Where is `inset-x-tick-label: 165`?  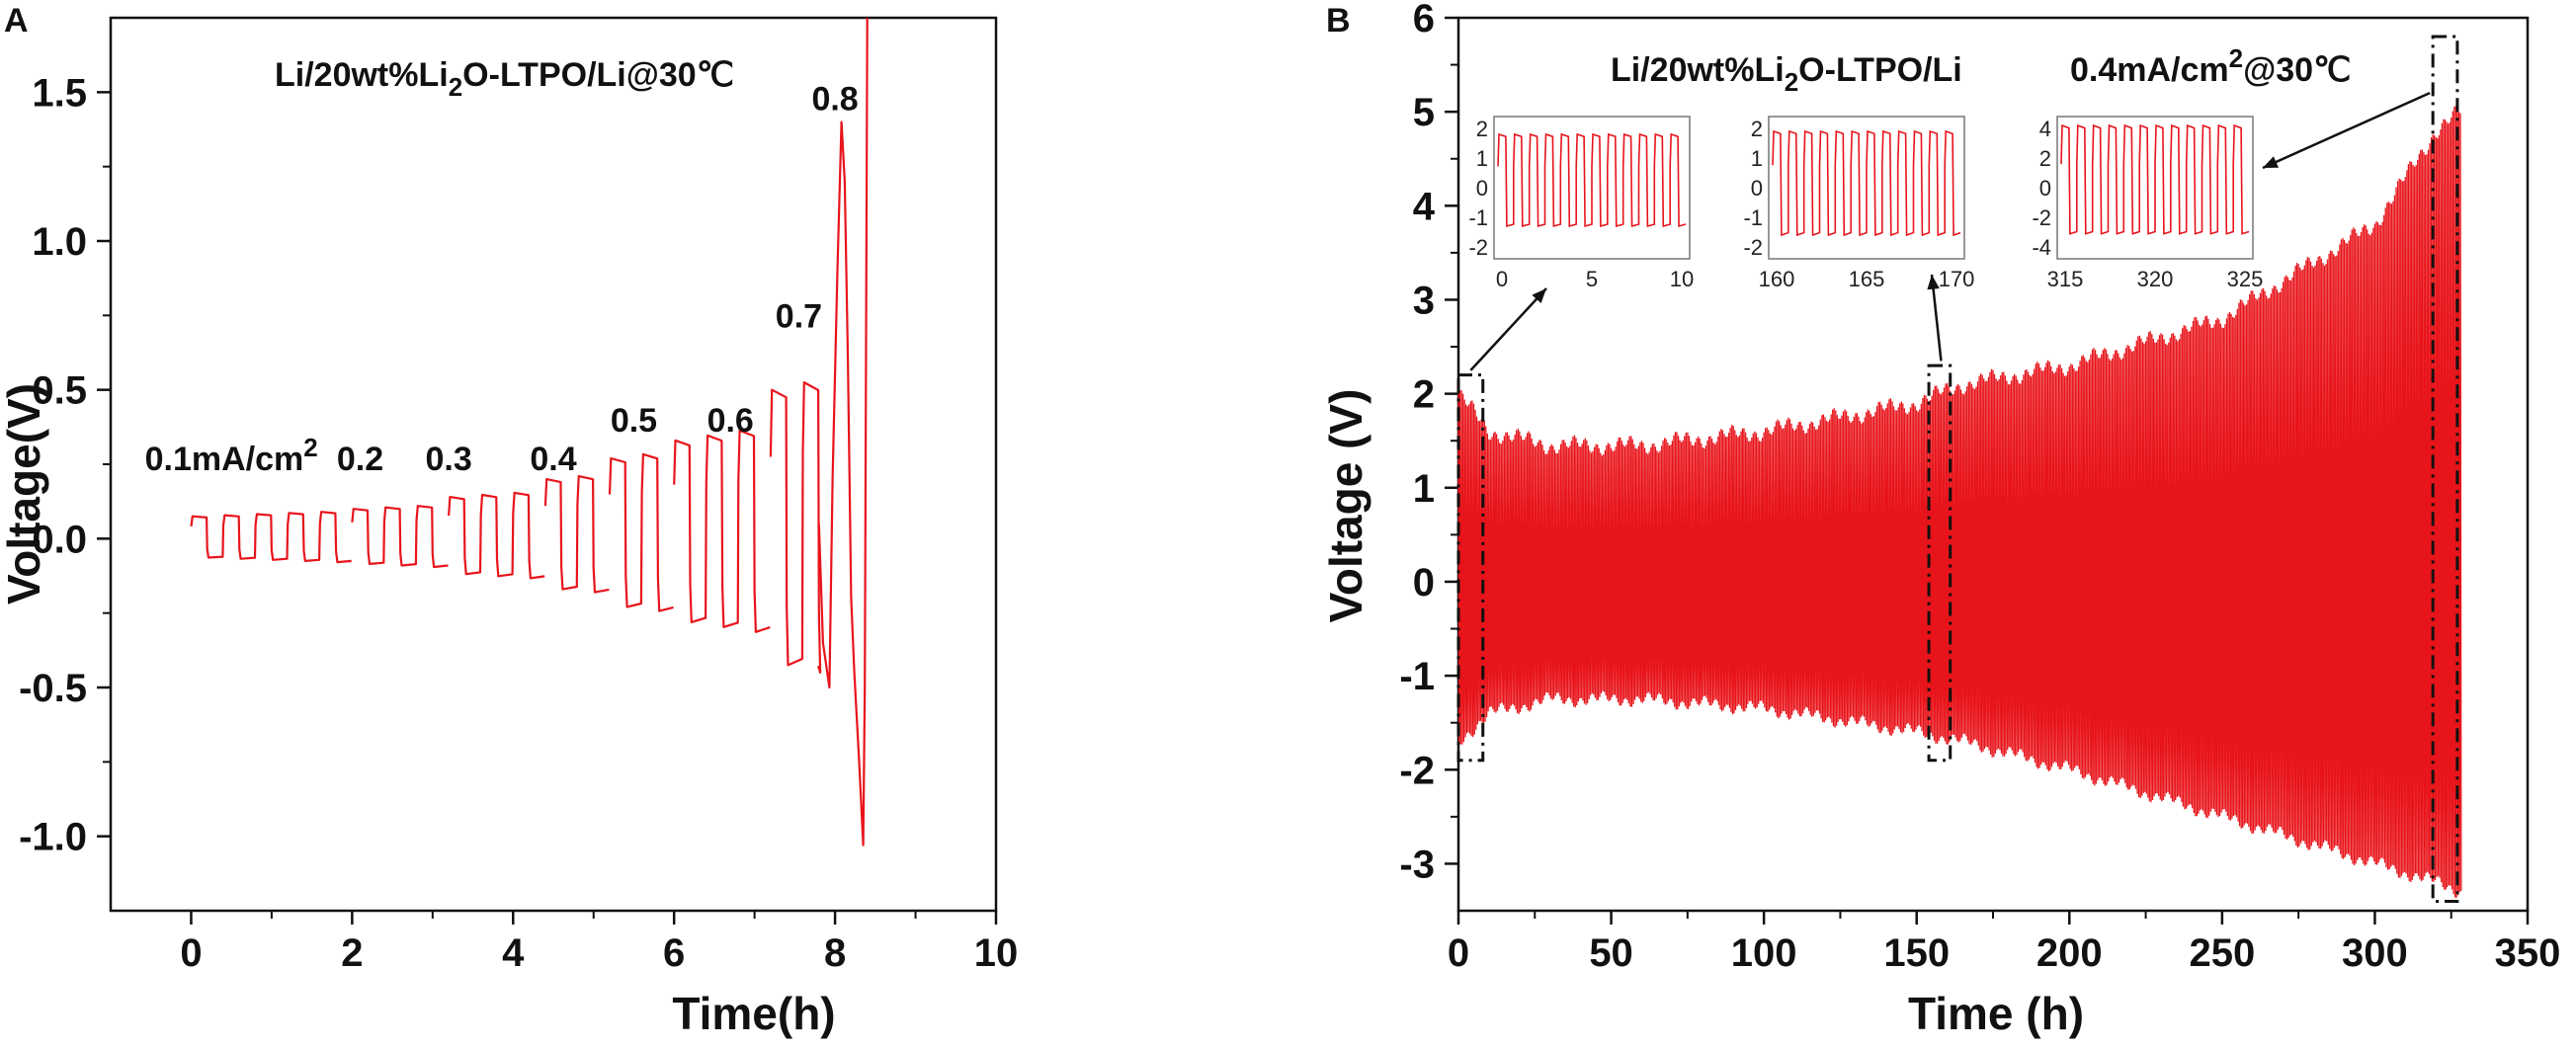 inset-x-tick-label: 165 is located at coordinates (1867, 279).